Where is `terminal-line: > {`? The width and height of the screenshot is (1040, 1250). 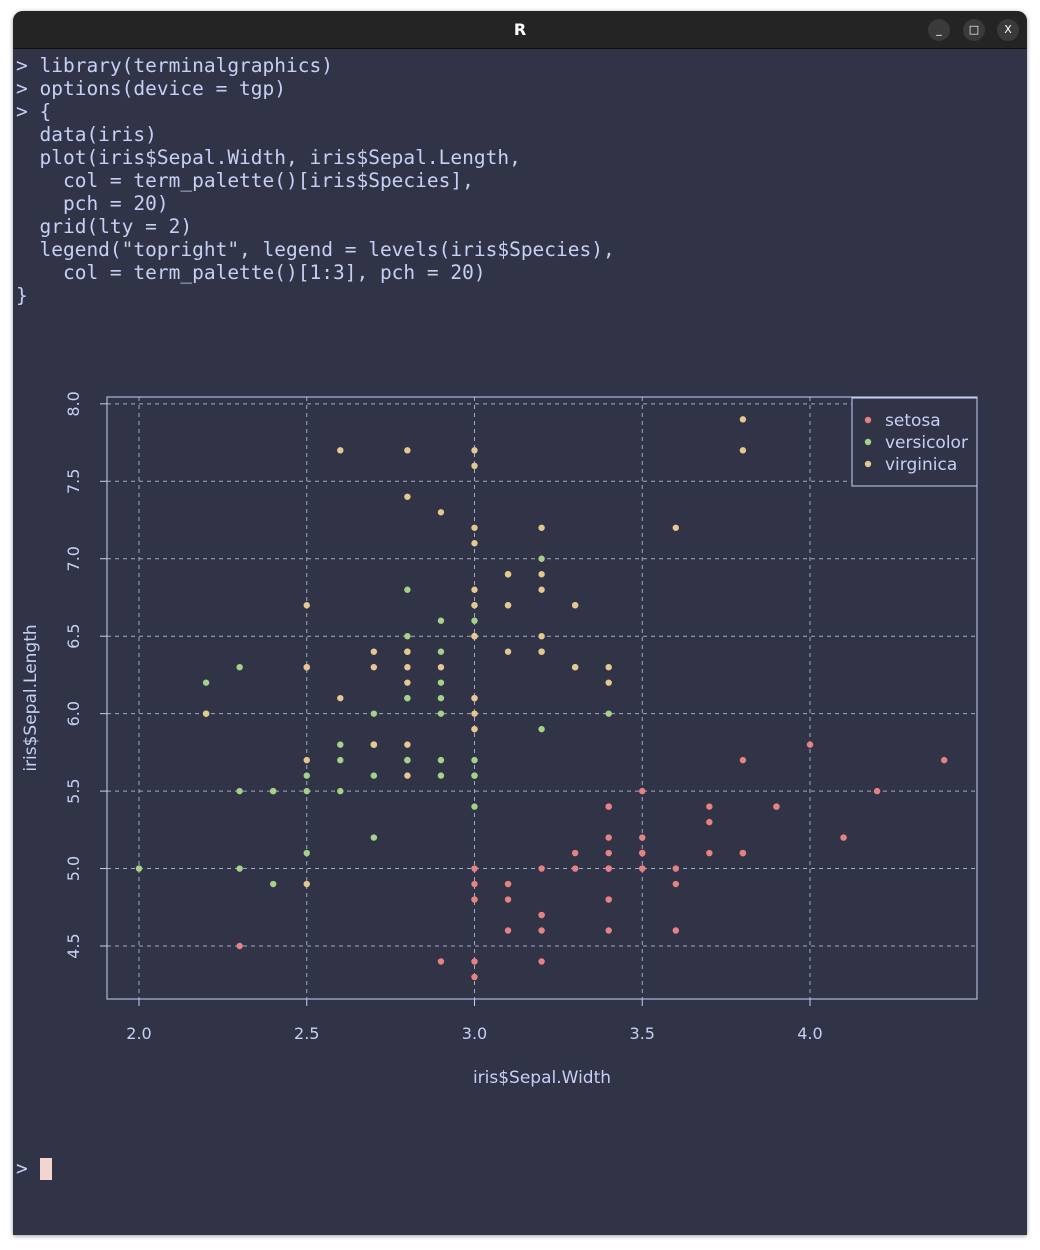 terminal-line: > { is located at coordinates (34, 111).